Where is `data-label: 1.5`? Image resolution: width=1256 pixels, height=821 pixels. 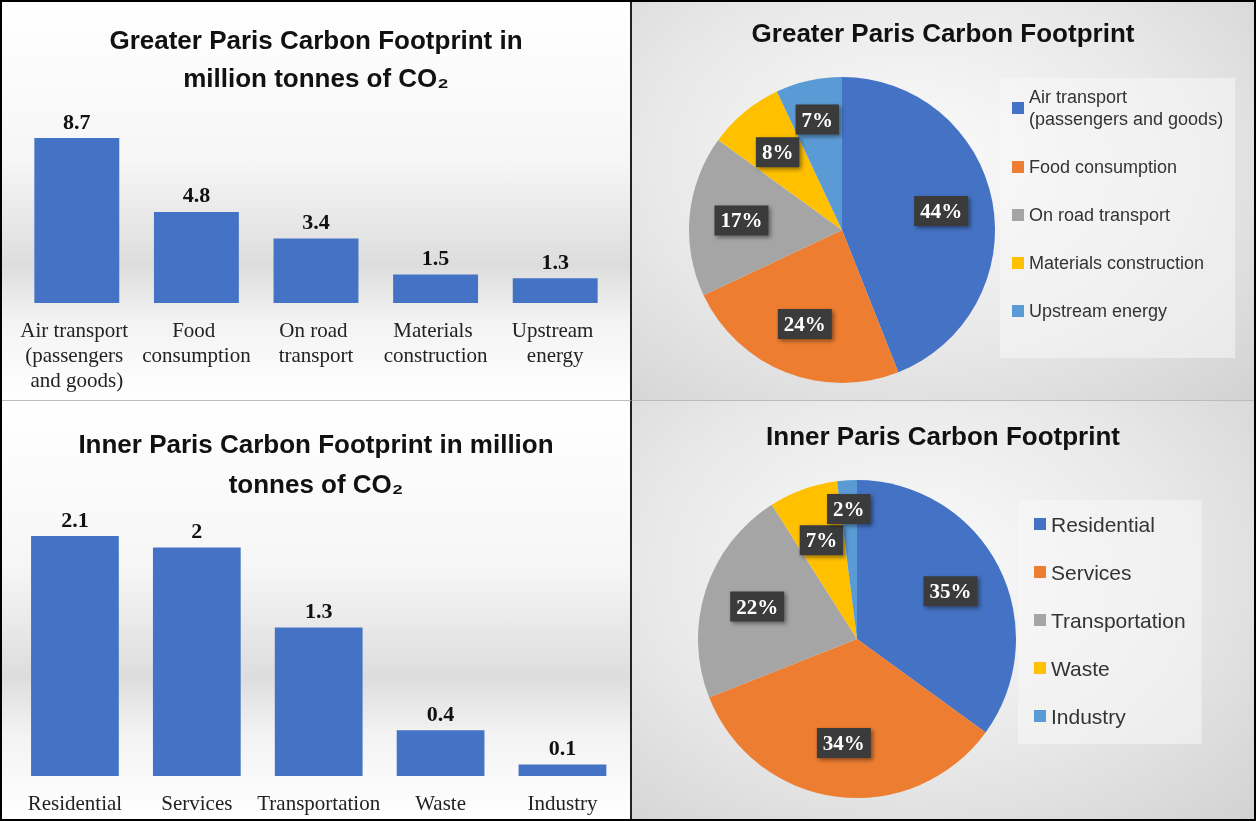
data-label: 1.5 is located at coordinates (435, 258).